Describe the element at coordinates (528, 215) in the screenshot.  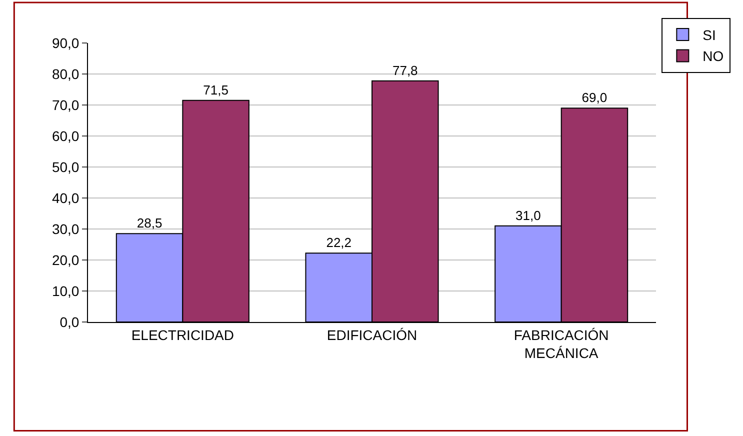
I see `data-label: 31,0` at that location.